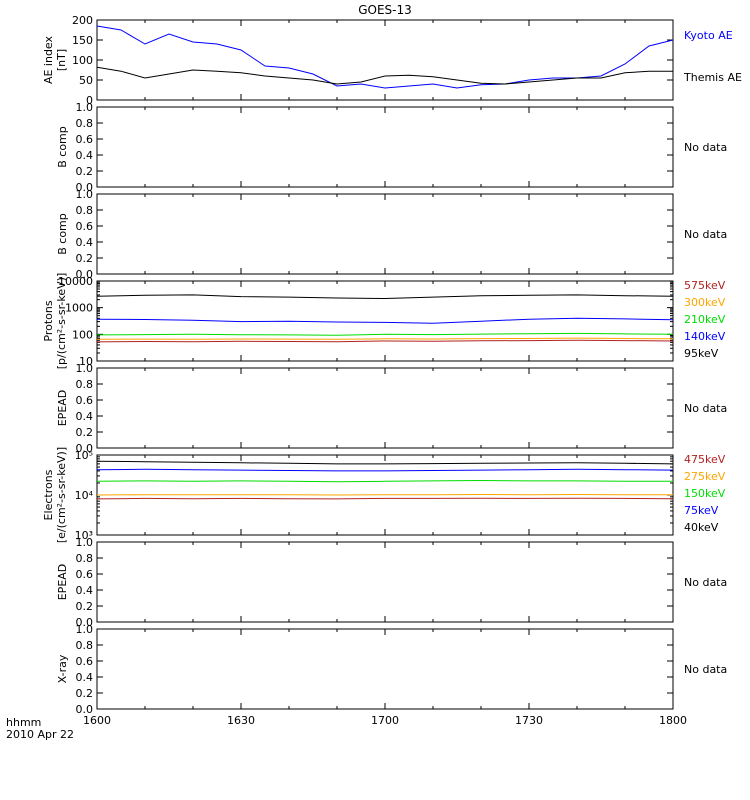  I want to click on panel-frame-epead2, so click(385, 582).